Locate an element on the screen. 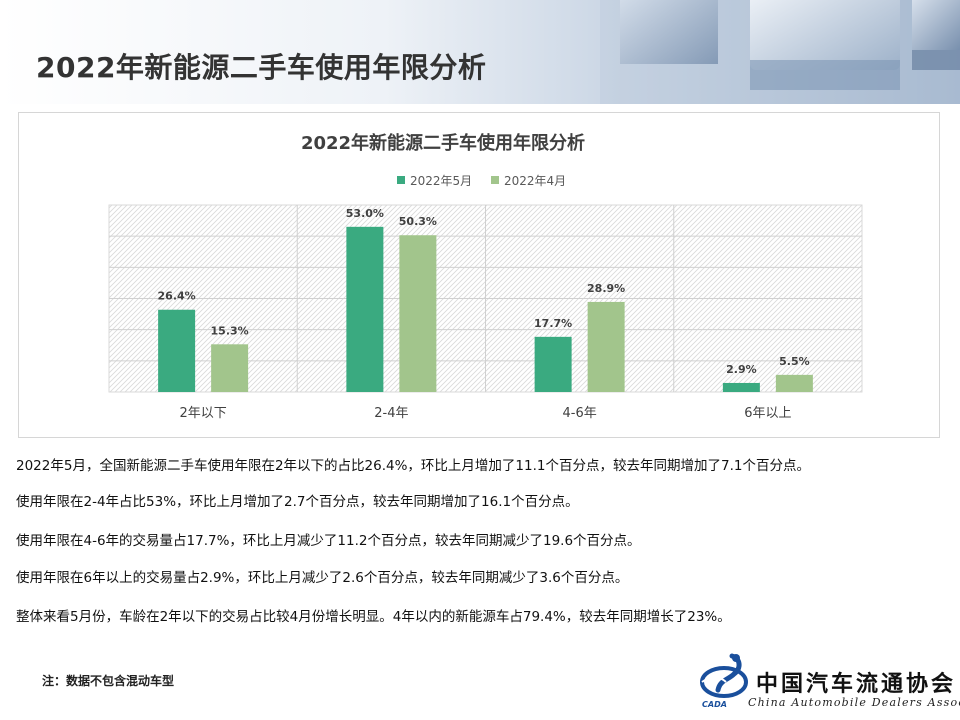  logo-english-name: China Automobile Dealers Association is located at coordinates (854, 702).